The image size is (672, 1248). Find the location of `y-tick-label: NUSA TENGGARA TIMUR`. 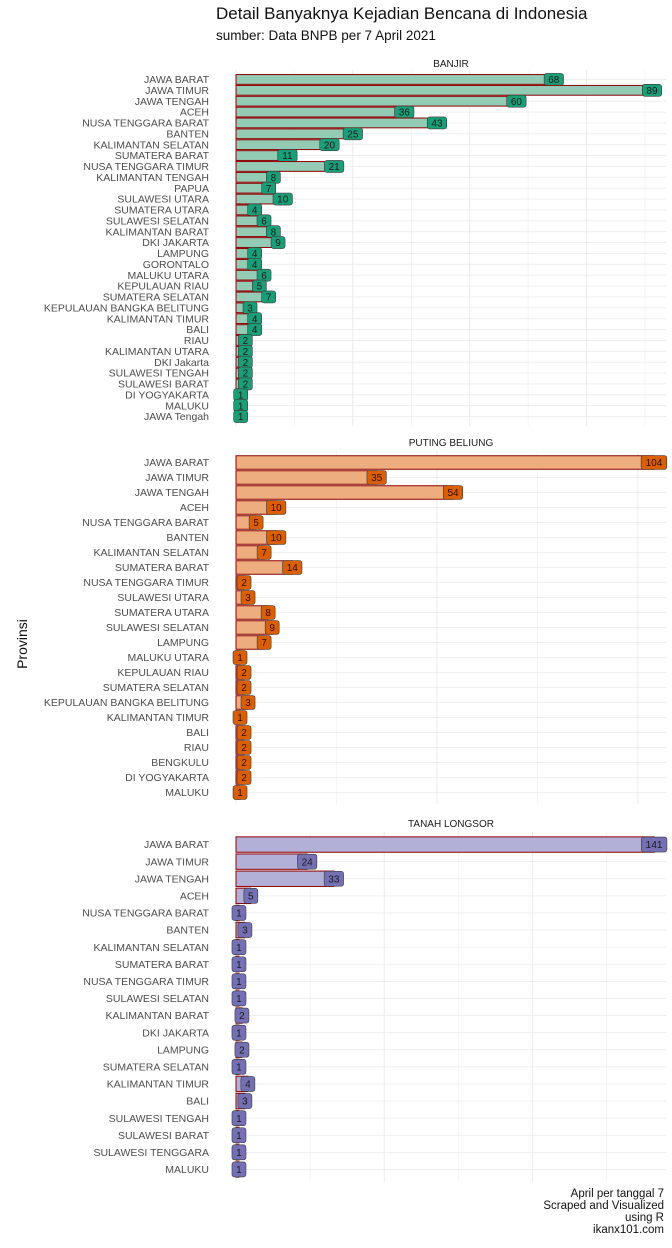

y-tick-label: NUSA TENGGARA TIMUR is located at coordinates (146, 583).